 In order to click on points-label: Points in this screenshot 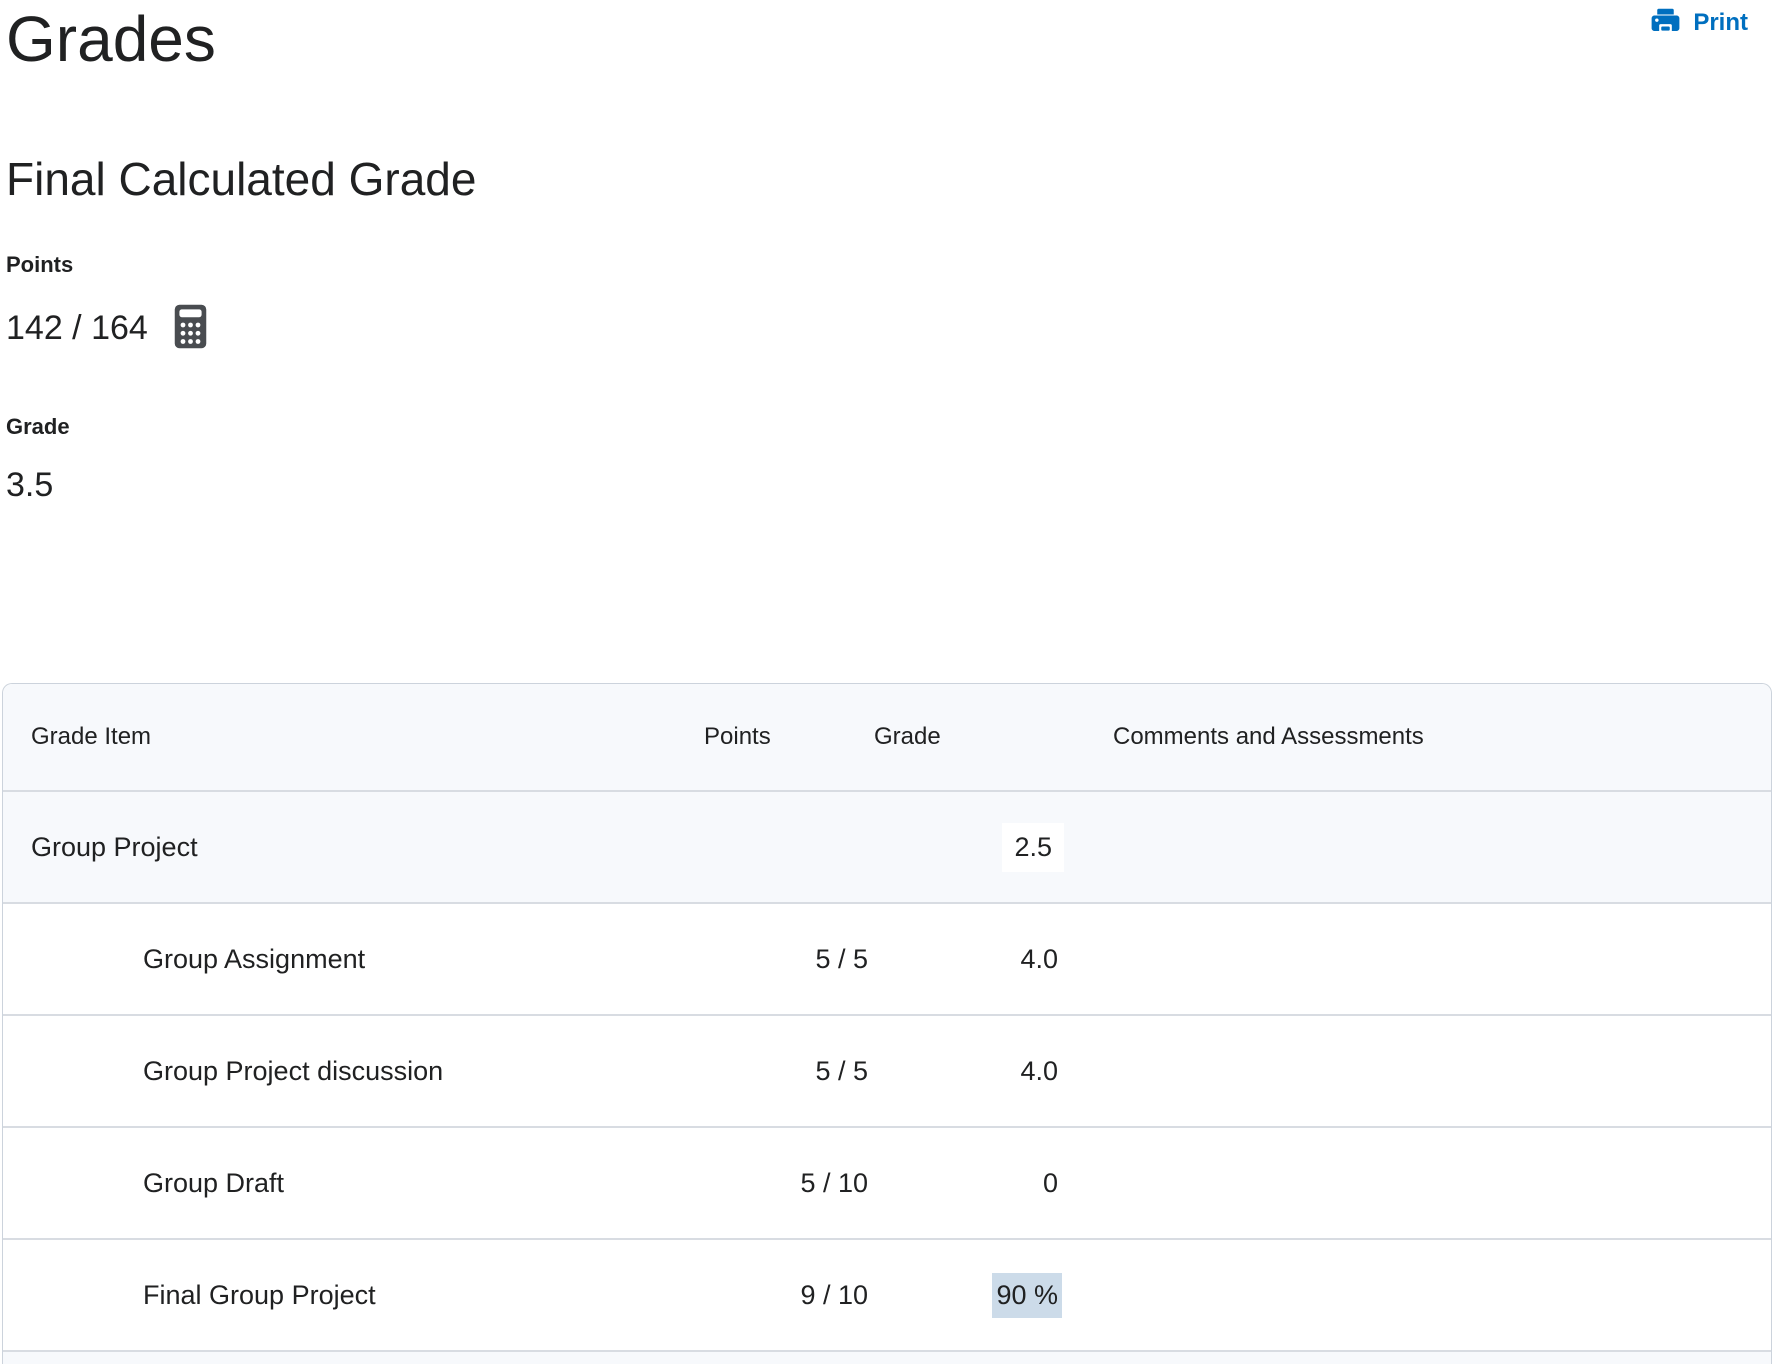, I will do `click(40, 265)`.